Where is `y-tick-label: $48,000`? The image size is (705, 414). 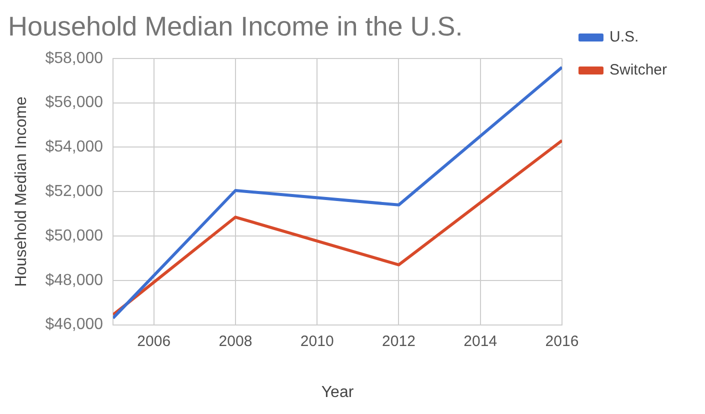 y-tick-label: $48,000 is located at coordinates (74, 280).